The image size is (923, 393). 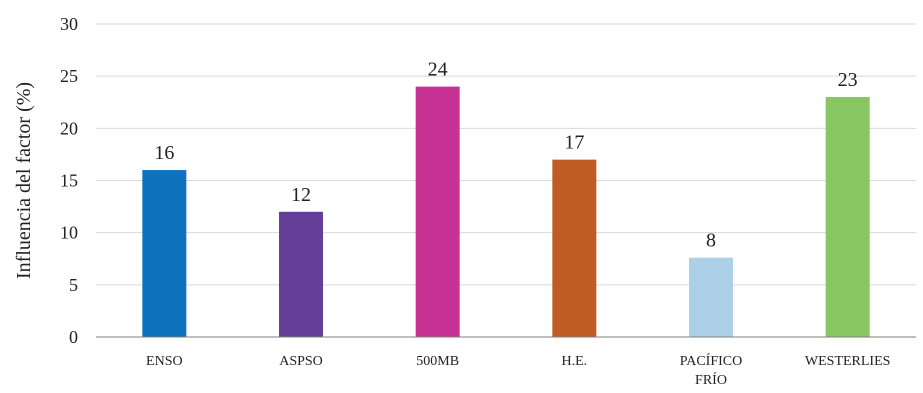 I want to click on category-label: H.E., so click(x=574, y=361).